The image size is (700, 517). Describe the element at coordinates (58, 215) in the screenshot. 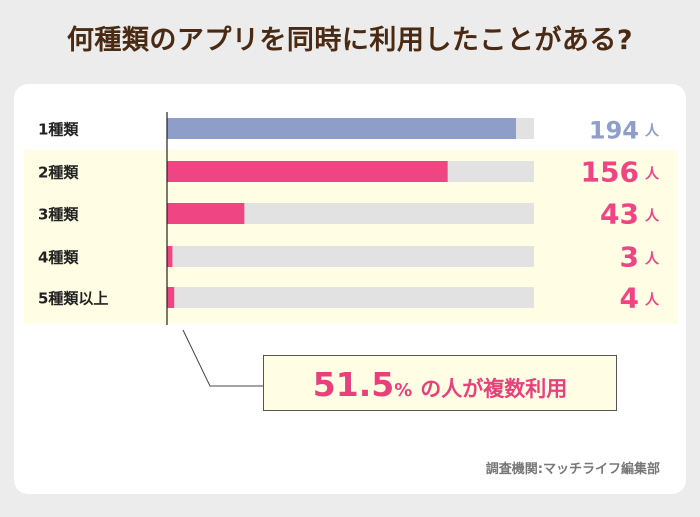

I see `category-label: 3種類` at that location.